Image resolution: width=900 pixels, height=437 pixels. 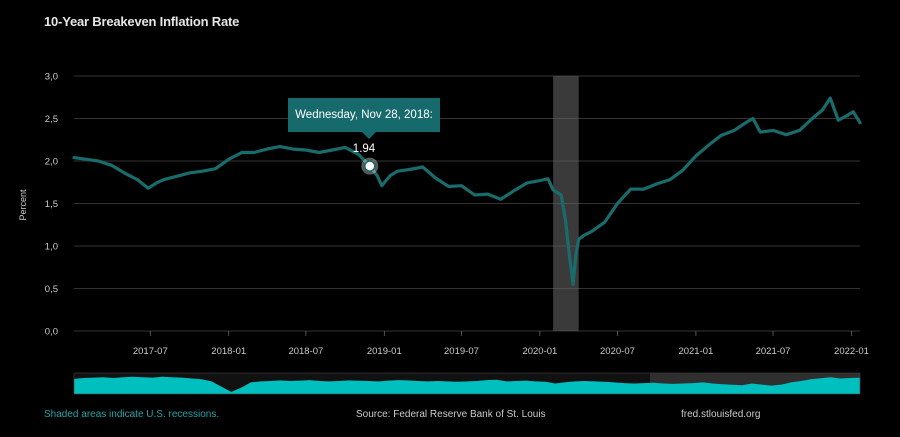 I want to click on chart-title: 10-Year Breakeven Inflation Rate, so click(x=142, y=21).